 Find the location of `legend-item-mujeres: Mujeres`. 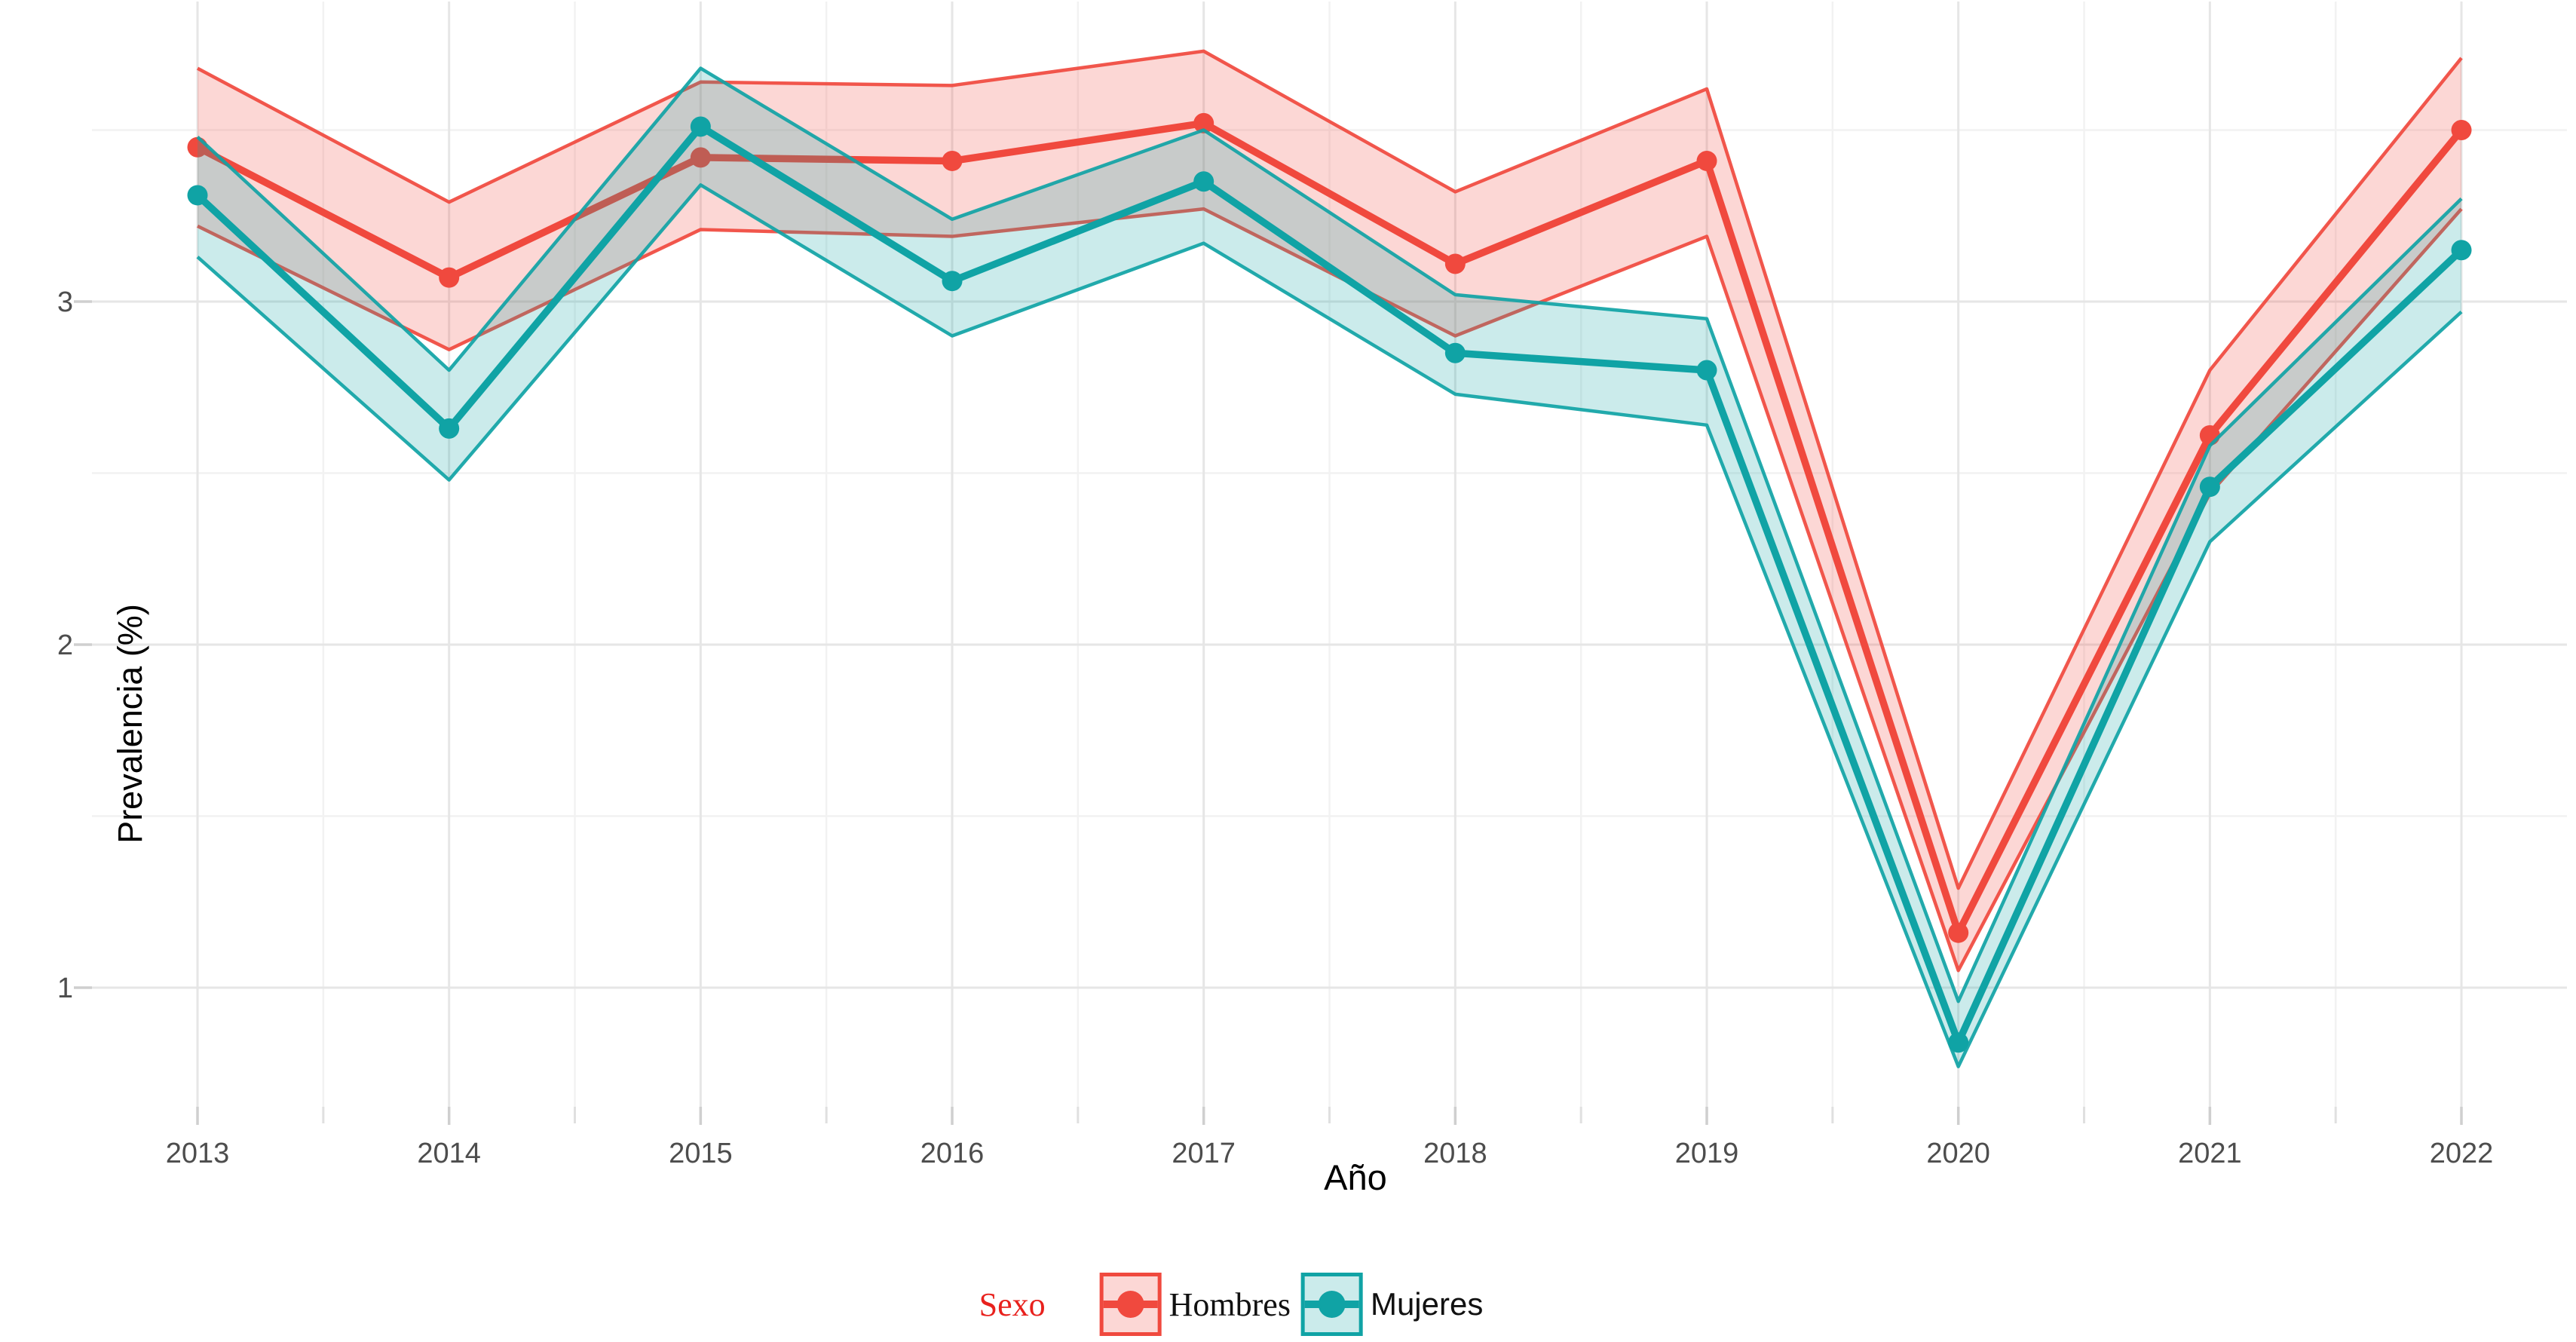

legend-item-mujeres: Mujeres is located at coordinates (1396, 1305).